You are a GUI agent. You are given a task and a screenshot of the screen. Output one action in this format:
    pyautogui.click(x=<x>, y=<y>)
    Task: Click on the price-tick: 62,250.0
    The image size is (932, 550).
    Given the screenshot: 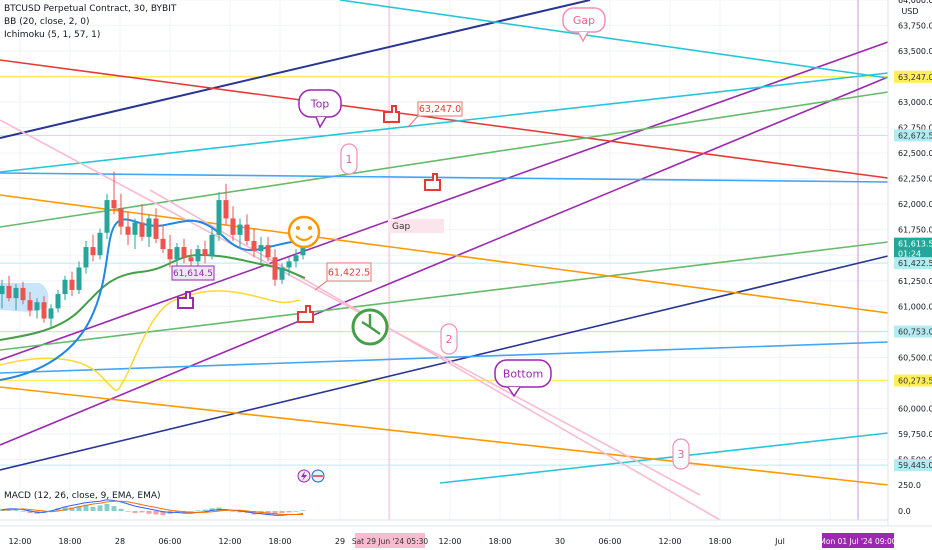 What is the action you would take?
    pyautogui.click(x=915, y=179)
    